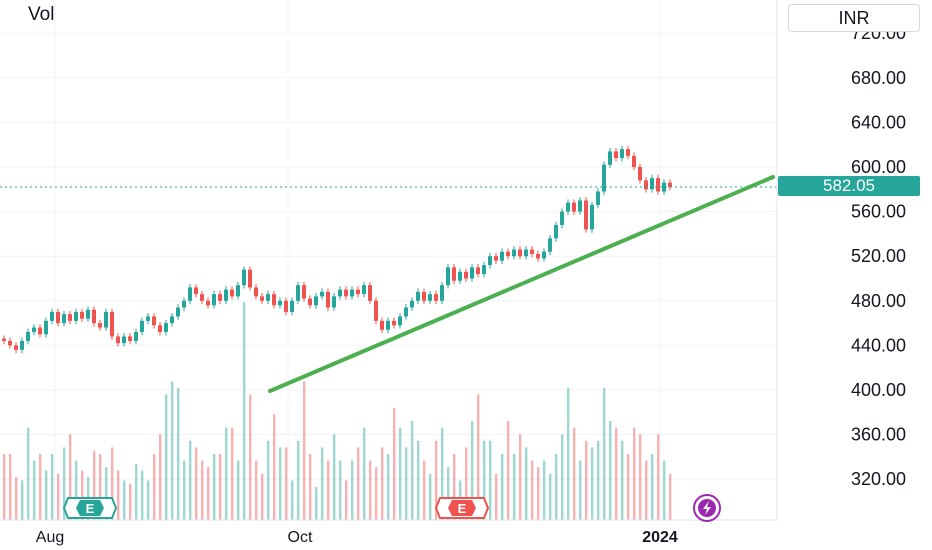 The width and height of the screenshot is (932, 550). What do you see at coordinates (878, 345) in the screenshot?
I see `price-tick-label: 440.00` at bounding box center [878, 345].